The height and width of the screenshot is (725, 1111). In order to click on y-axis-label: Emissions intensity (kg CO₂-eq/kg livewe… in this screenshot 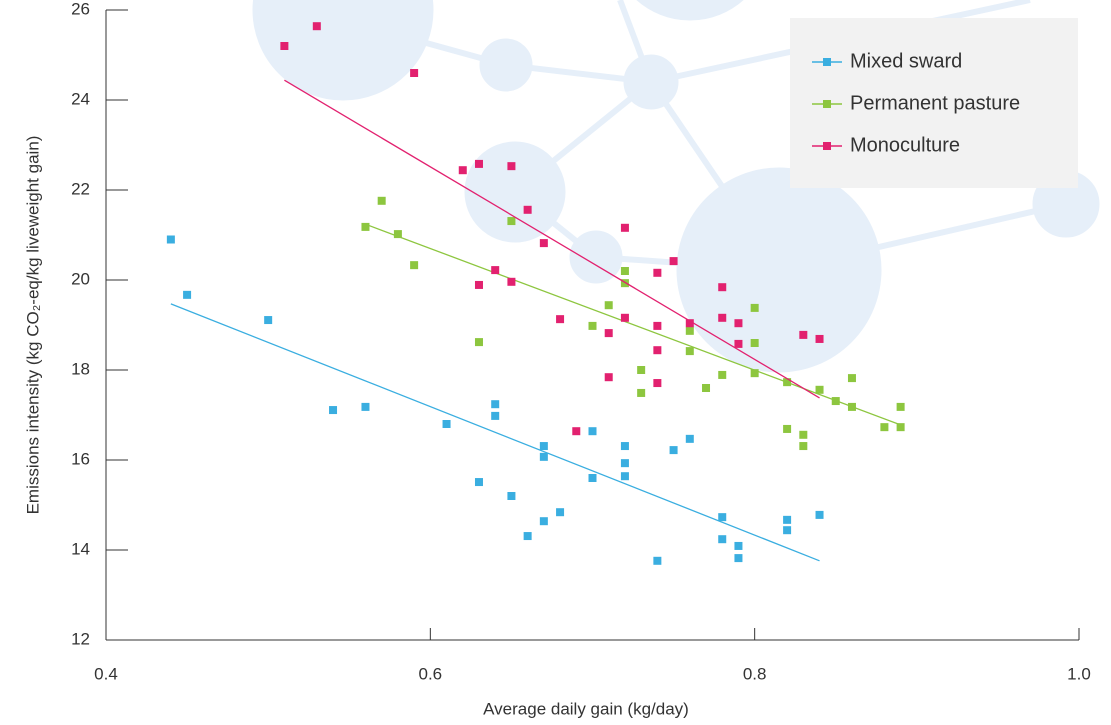, I will do `click(32, 325)`.